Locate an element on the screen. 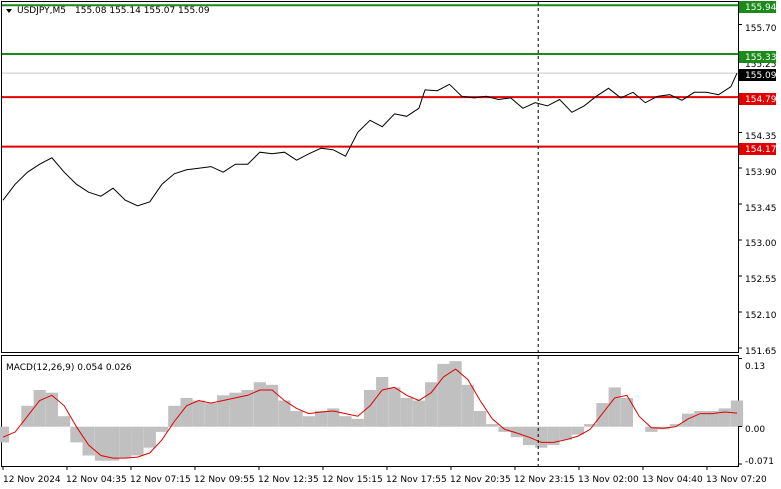  current-price-tag-label: 155.09 is located at coordinates (761, 76).